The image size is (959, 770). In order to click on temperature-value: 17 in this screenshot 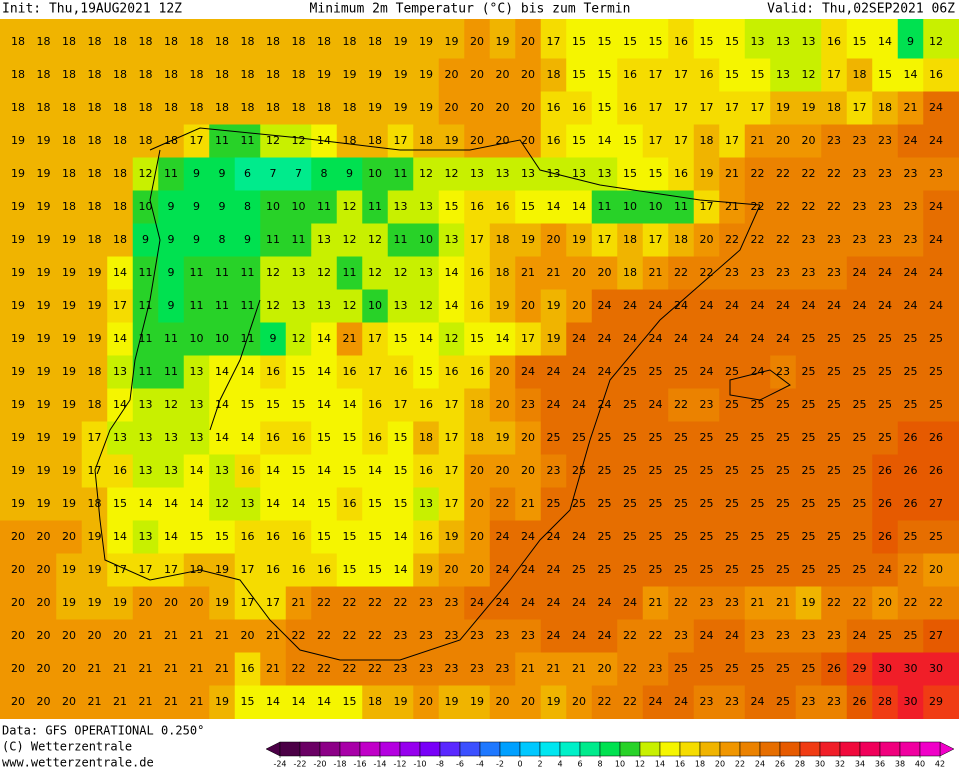, I will do `click(707, 107)`.